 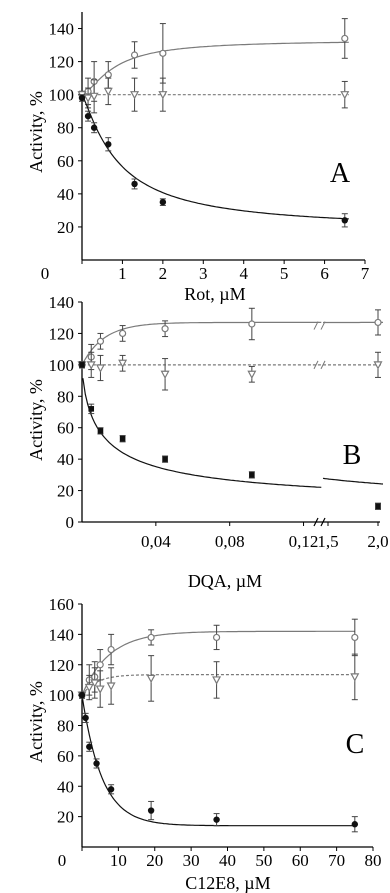 I want to click on y-tick-label: 0, so click(x=70, y=522).